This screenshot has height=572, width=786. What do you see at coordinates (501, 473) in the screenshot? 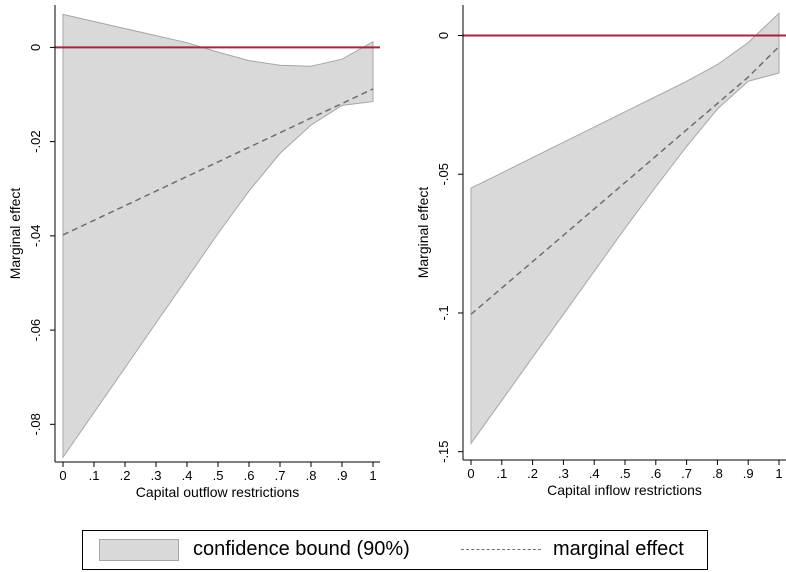
I see `x-tick-label-inflow: .1` at bounding box center [501, 473].